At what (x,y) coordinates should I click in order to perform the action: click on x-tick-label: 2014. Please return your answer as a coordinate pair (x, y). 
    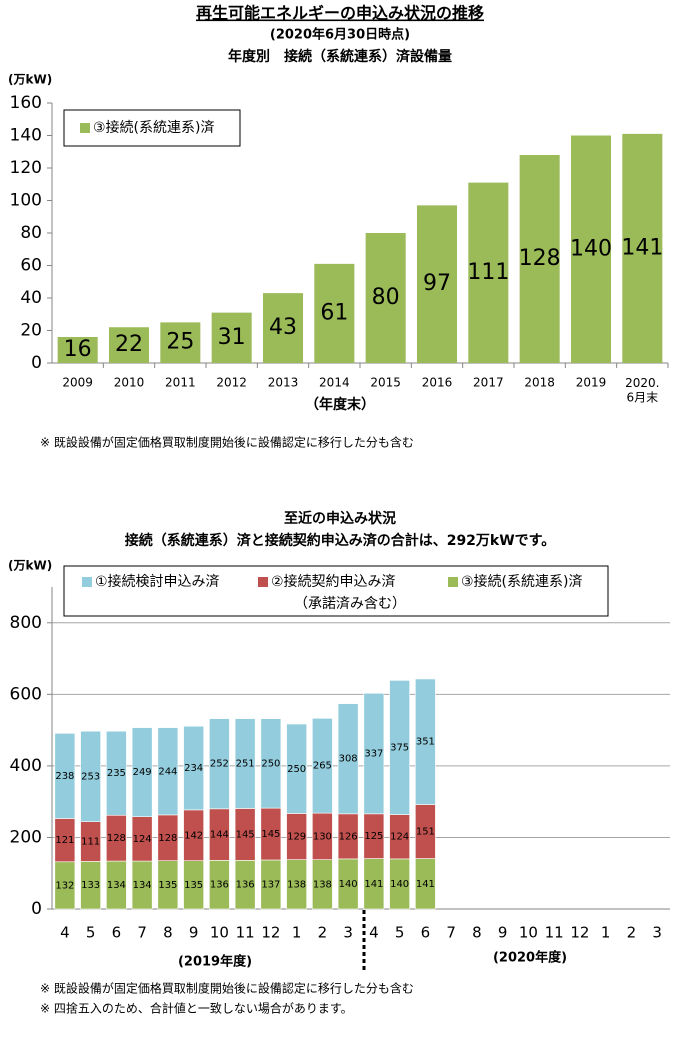
    Looking at the image, I should click on (334, 383).